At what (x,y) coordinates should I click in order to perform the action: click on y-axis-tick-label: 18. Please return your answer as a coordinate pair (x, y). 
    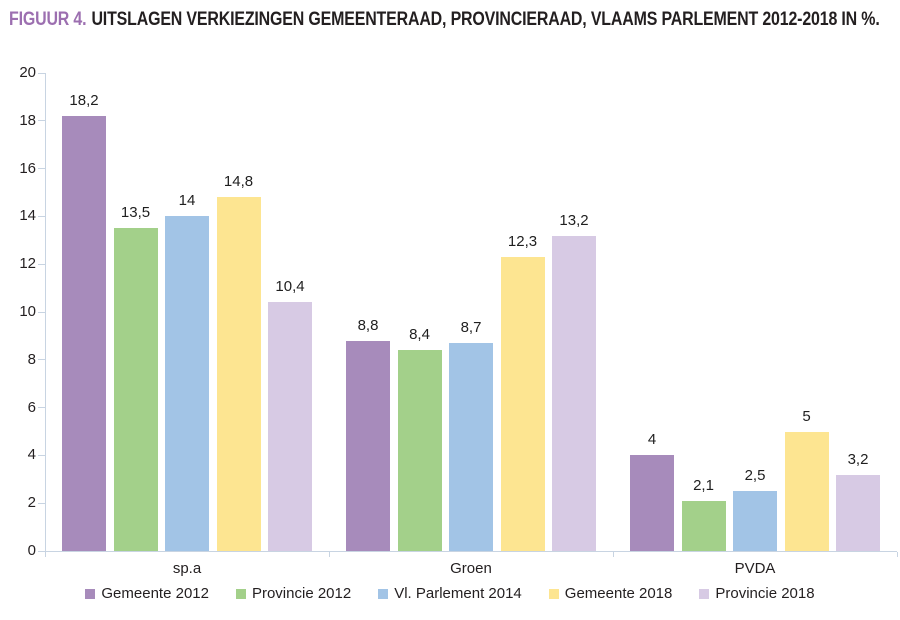
    Looking at the image, I should click on (27, 120).